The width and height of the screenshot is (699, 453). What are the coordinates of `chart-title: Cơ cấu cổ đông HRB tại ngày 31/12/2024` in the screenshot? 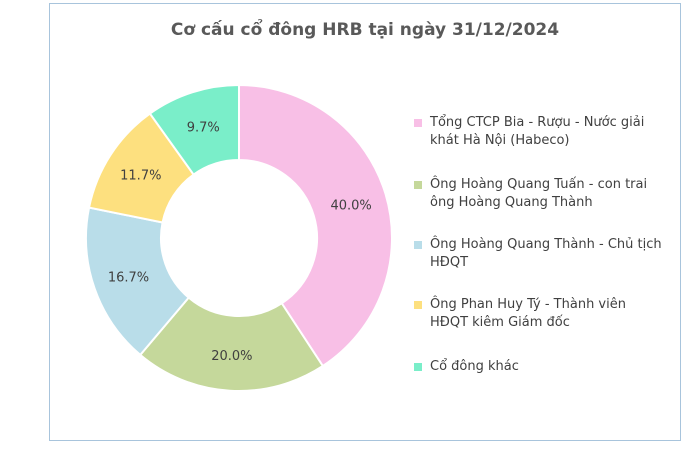 It's located at (365, 30).